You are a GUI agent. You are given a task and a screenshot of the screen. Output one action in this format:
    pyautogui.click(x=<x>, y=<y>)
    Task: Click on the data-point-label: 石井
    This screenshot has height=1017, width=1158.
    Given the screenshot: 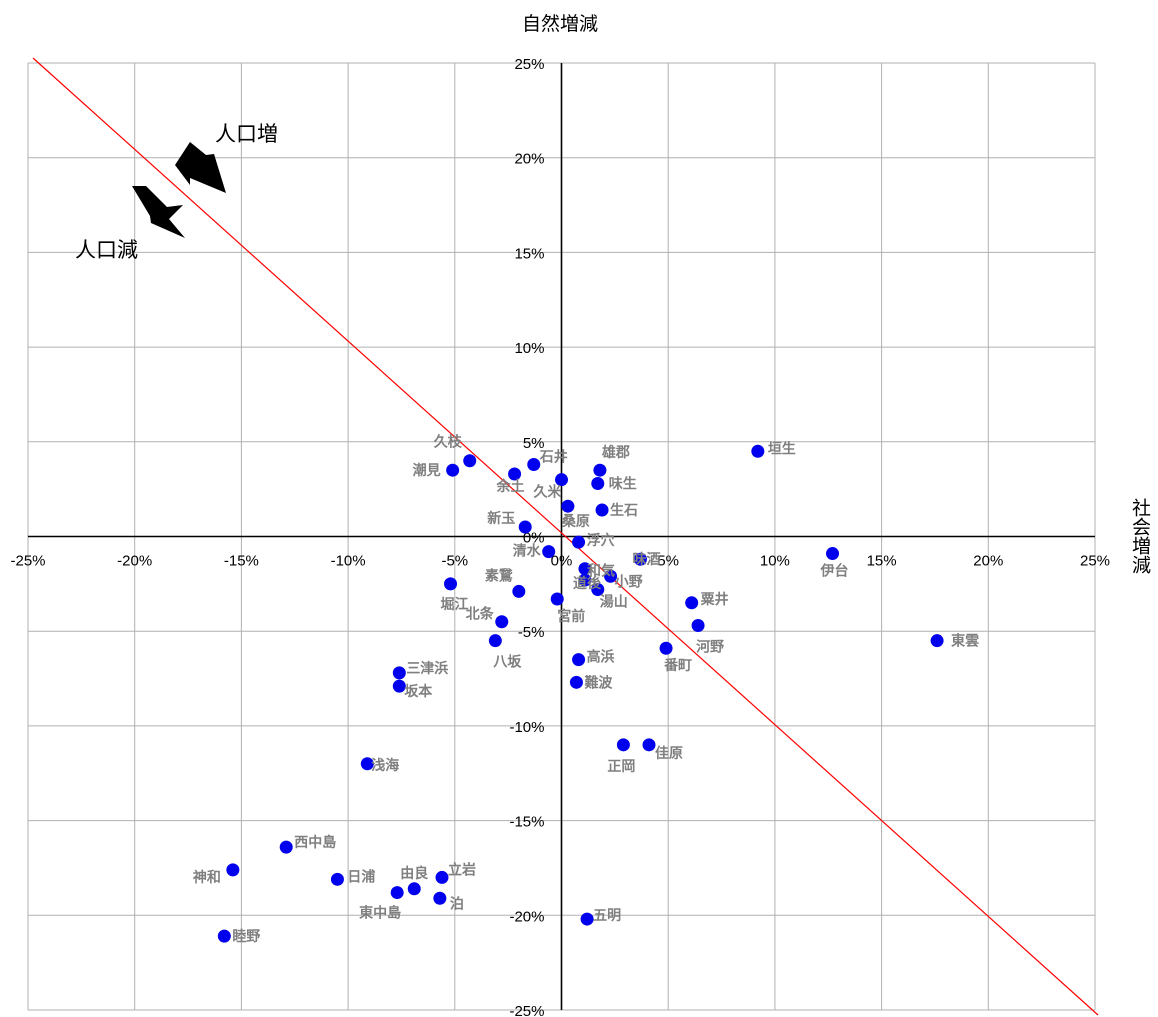 What is the action you would take?
    pyautogui.click(x=553, y=457)
    